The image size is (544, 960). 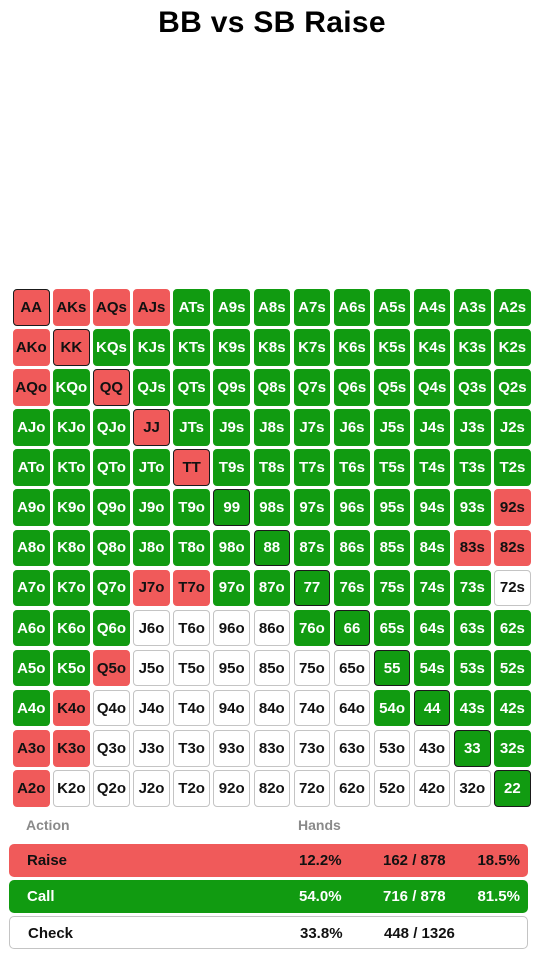 What do you see at coordinates (392, 347) in the screenshot?
I see `hand-cell-K5s: K5s` at bounding box center [392, 347].